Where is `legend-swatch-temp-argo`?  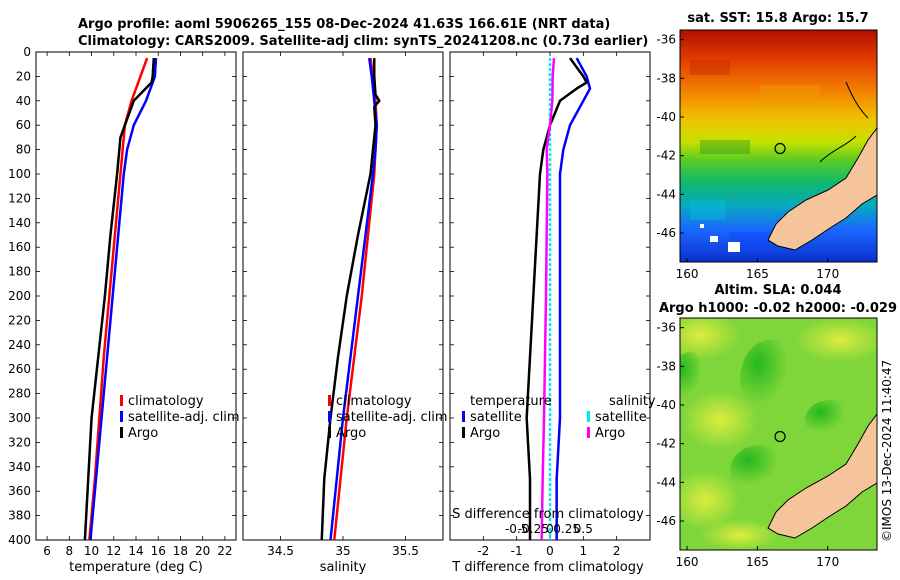 legend-swatch-temp-argo is located at coordinates (463, 432).